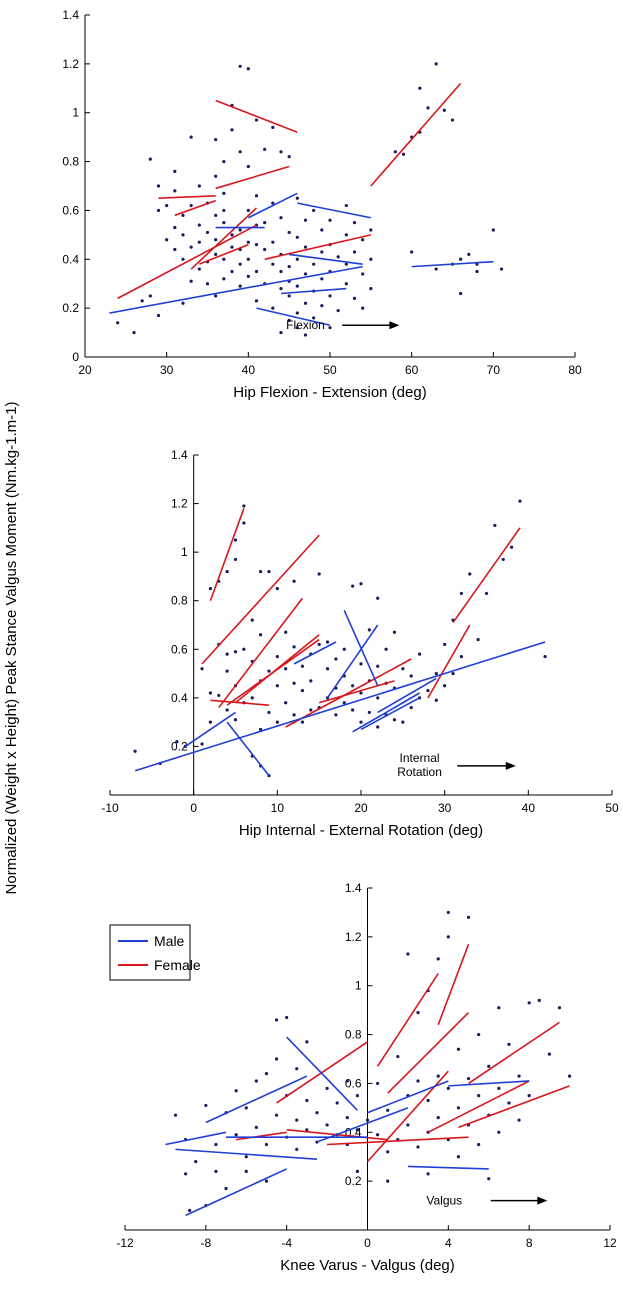  Describe the element at coordinates (179, 455) in the screenshot. I see `y-tick-label: 1.4` at that location.